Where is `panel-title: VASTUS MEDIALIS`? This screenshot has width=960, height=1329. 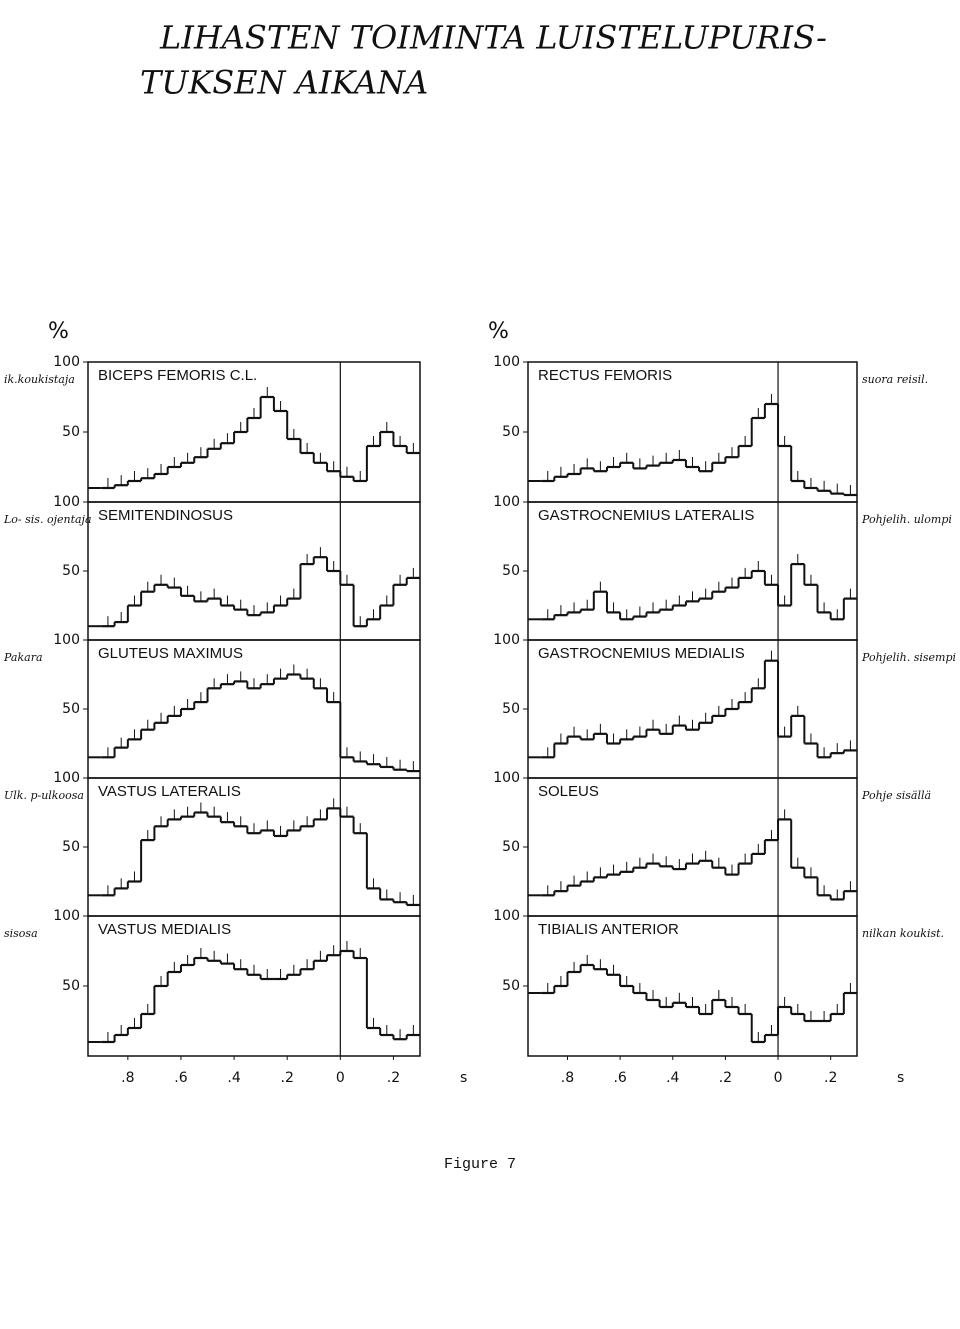
panel-title: VASTUS MEDIALIS is located at coordinates (164, 929).